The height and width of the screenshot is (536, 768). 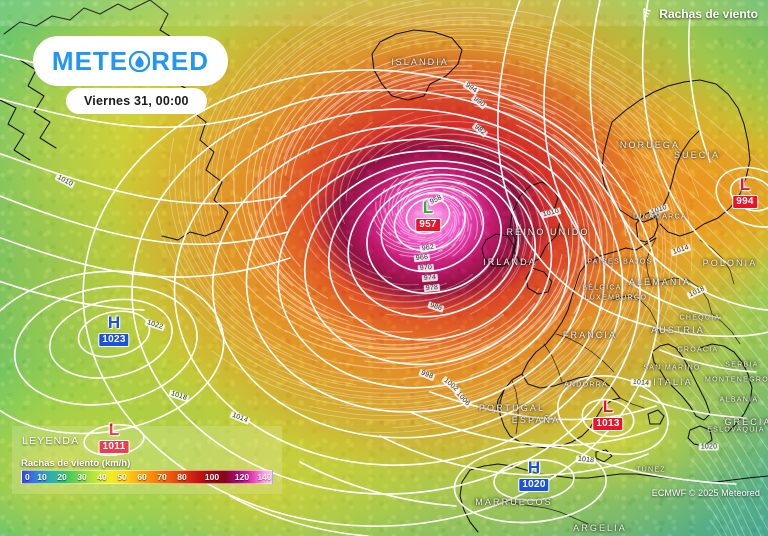 I want to click on water-drop-icon, so click(x=140, y=61).